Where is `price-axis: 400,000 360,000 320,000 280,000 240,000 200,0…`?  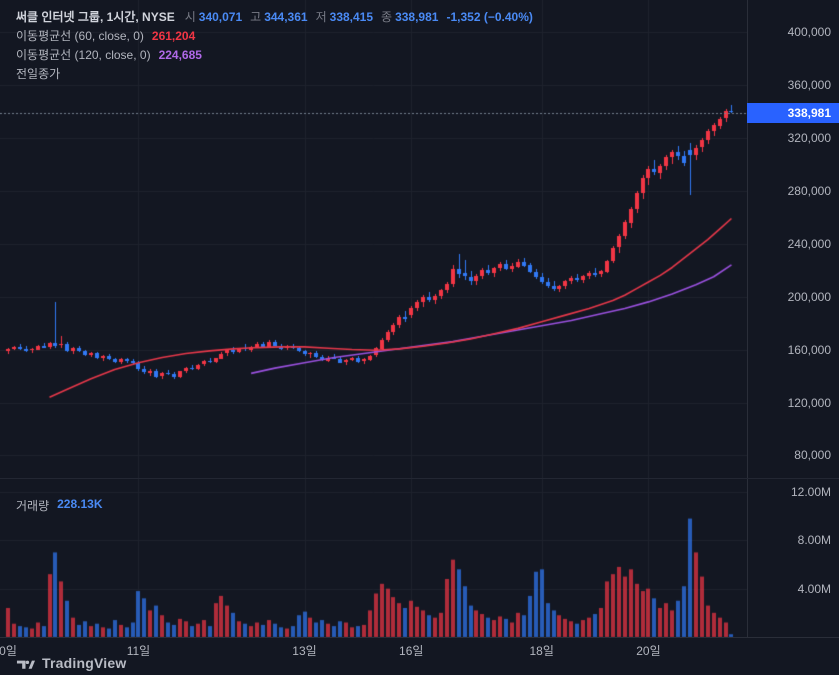
price-axis: 400,000 360,000 320,000 280,000 240,000 200,0… is located at coordinates (793, 318).